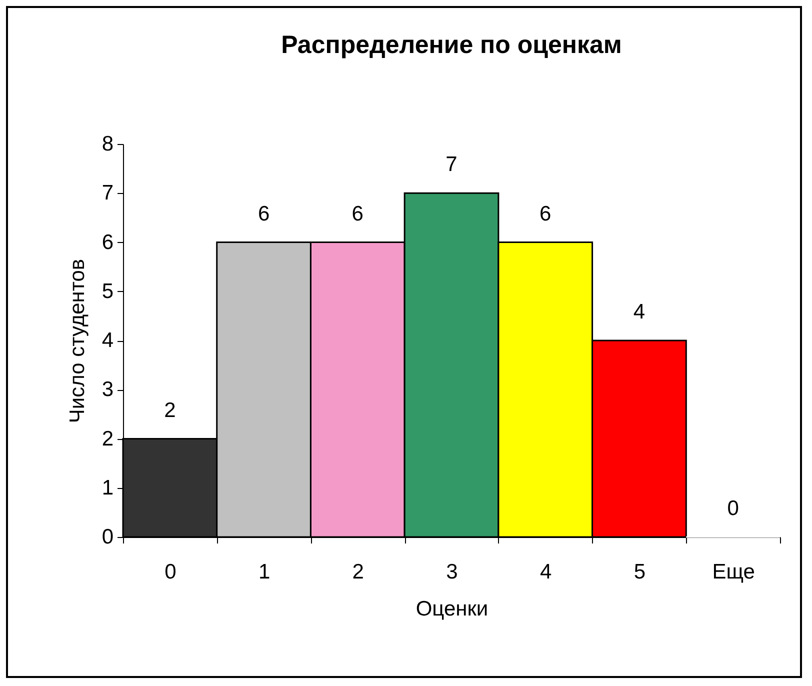  I want to click on y-tick-label: 5, so click(108, 291).